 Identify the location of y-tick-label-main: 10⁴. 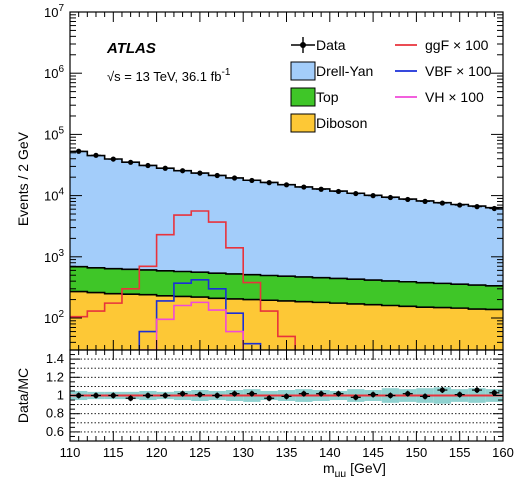
(54, 195).